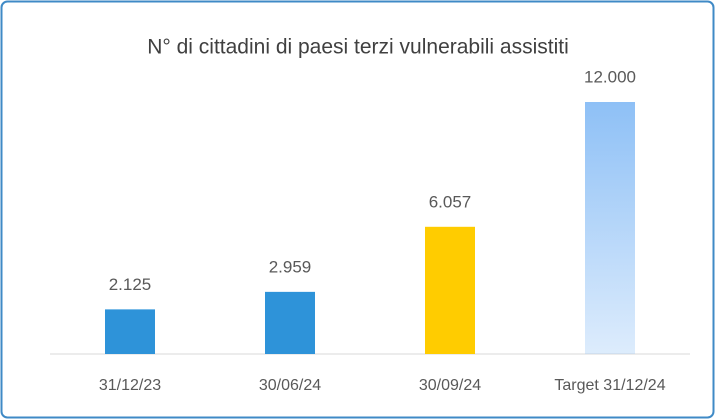 The width and height of the screenshot is (715, 419). I want to click on x-tick-label: Target 31/12/24, so click(609, 385).